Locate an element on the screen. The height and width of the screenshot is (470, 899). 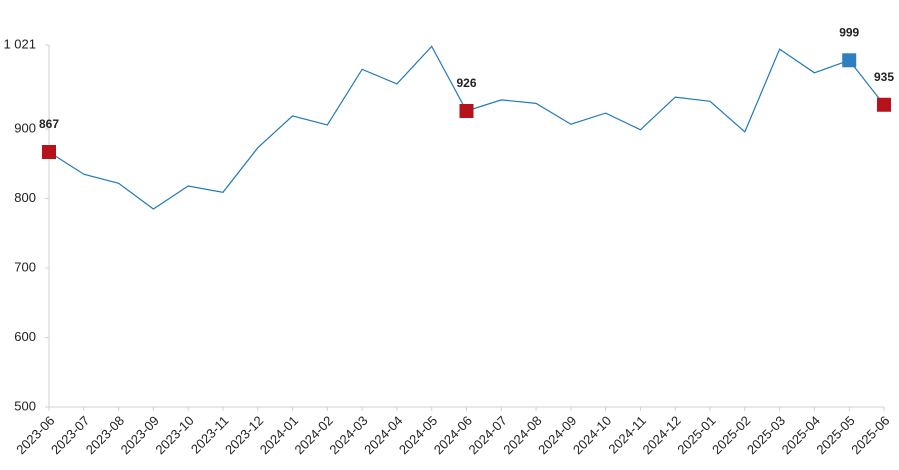
data-label: 867 is located at coordinates (49, 124).